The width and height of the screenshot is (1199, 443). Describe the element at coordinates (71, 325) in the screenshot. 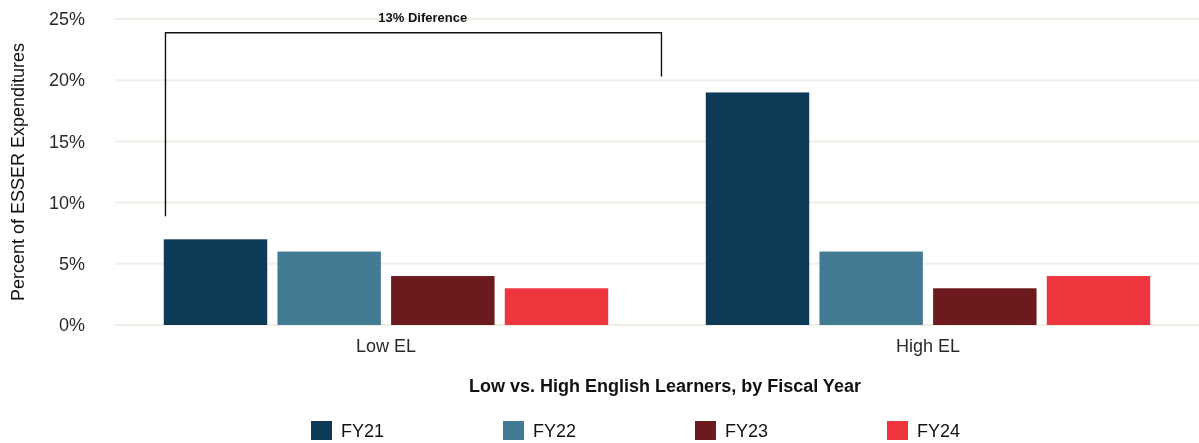

I see `y-tick-label: 0%` at that location.